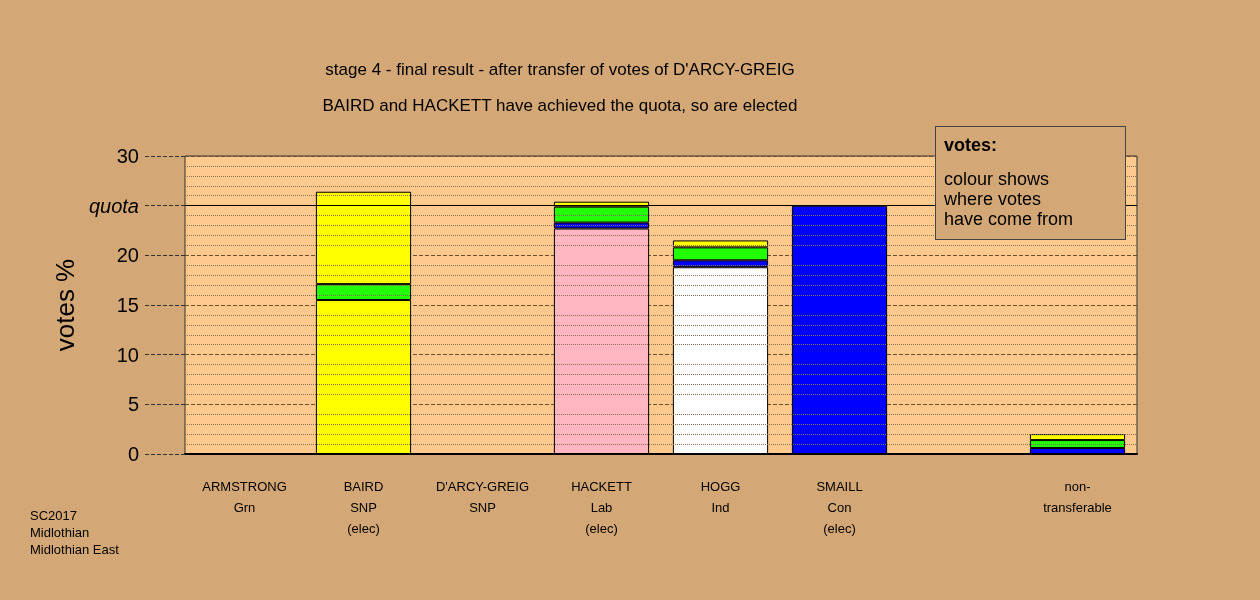 Image resolution: width=1260 pixels, height=600 pixels. I want to click on y-tick-label: 5, so click(133, 404).